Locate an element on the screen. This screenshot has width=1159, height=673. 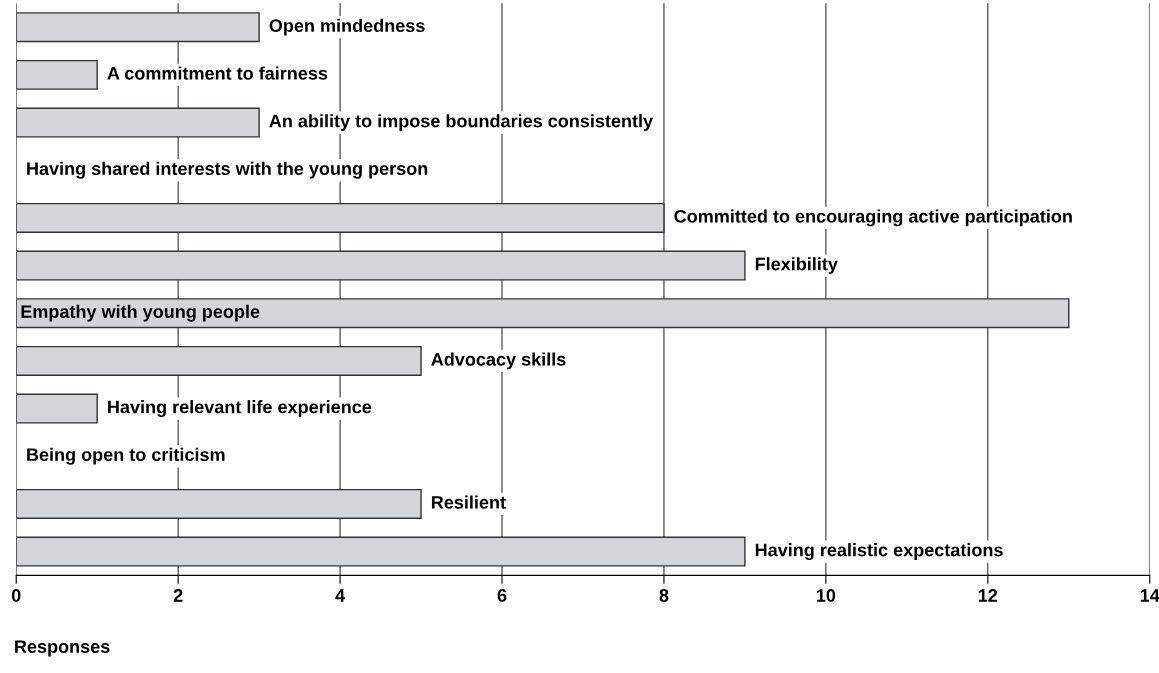
y-tick-label: Open mindedness is located at coordinates (347, 27).